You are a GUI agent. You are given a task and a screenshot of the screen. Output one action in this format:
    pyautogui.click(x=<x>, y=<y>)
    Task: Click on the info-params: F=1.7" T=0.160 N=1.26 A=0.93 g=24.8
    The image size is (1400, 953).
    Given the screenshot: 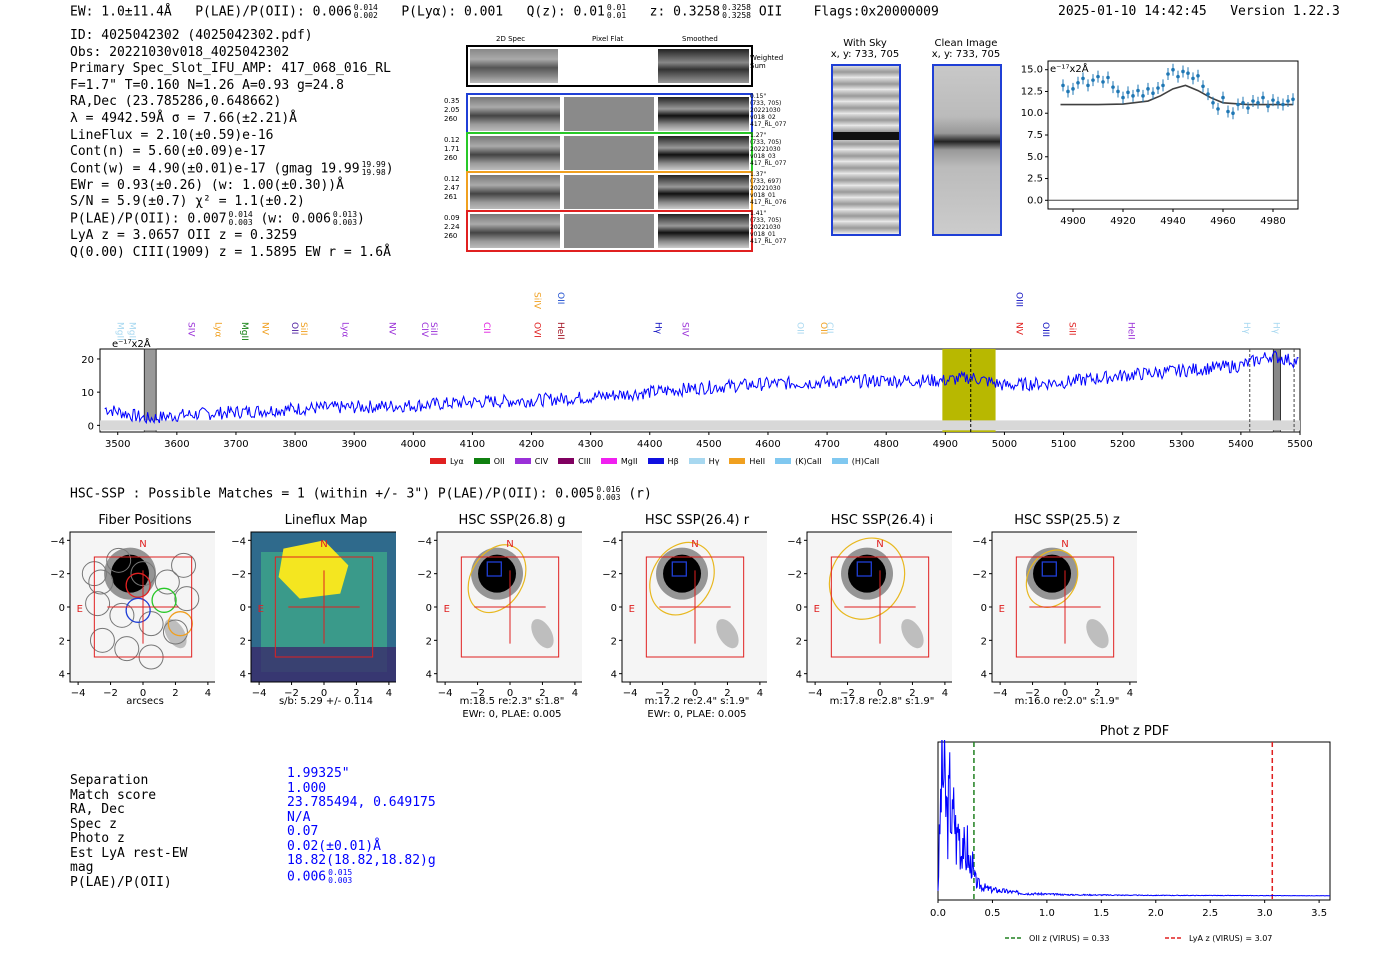 What is the action you would take?
    pyautogui.click(x=207, y=85)
    